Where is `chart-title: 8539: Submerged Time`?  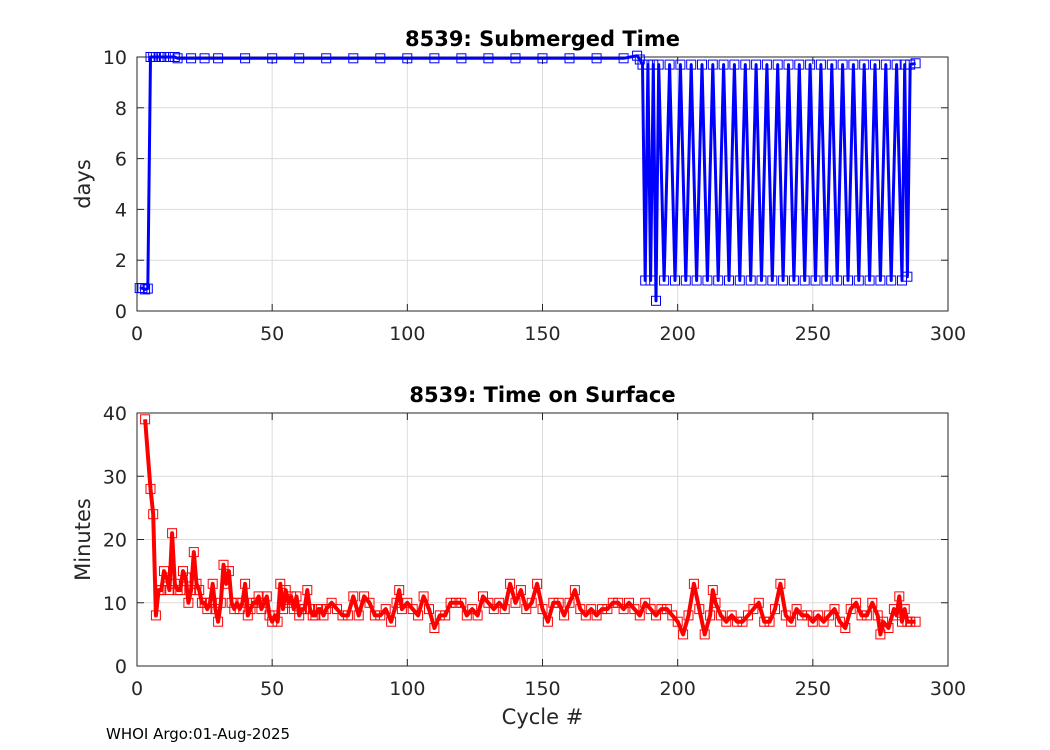 chart-title: 8539: Submerged Time is located at coordinates (542, 39).